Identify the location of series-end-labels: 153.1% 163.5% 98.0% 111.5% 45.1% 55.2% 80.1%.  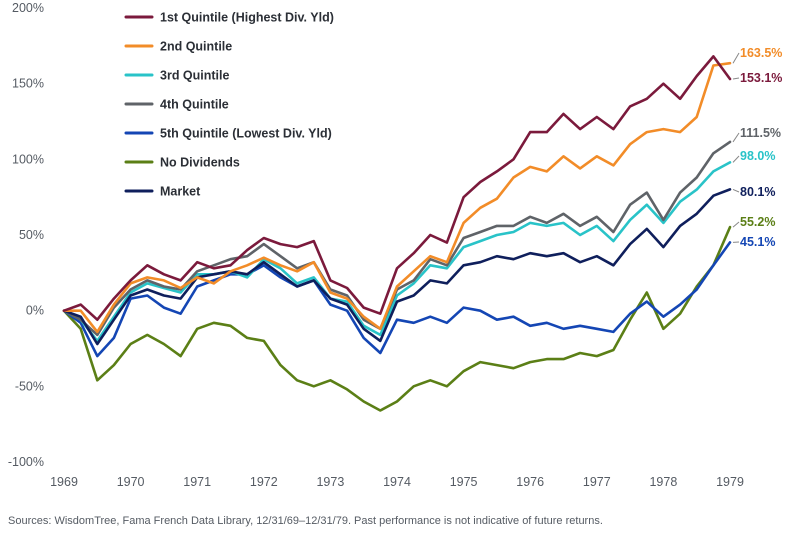
(757, 147).